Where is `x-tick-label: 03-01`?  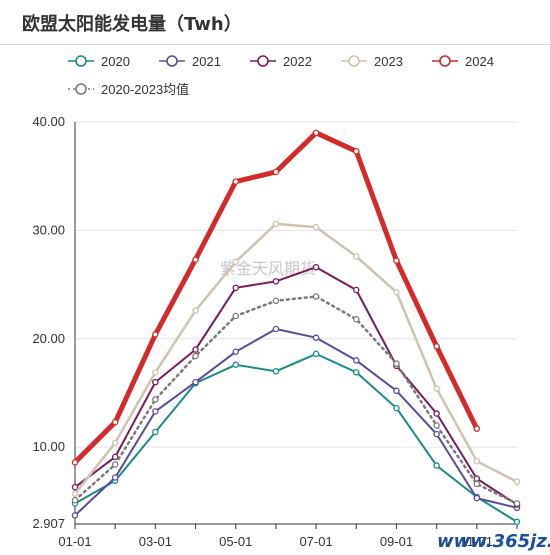 x-tick-label: 03-01 is located at coordinates (155, 541).